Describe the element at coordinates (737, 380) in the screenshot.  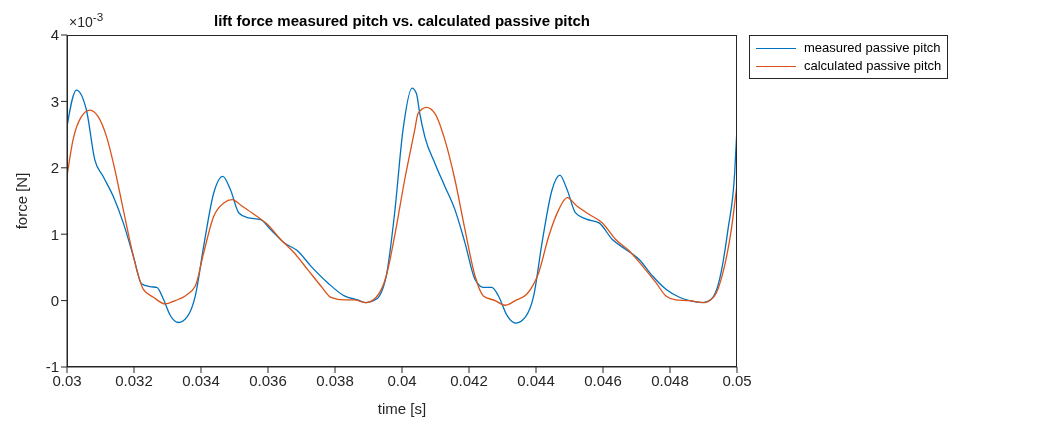
I see `x-tick-label: 0.05` at that location.